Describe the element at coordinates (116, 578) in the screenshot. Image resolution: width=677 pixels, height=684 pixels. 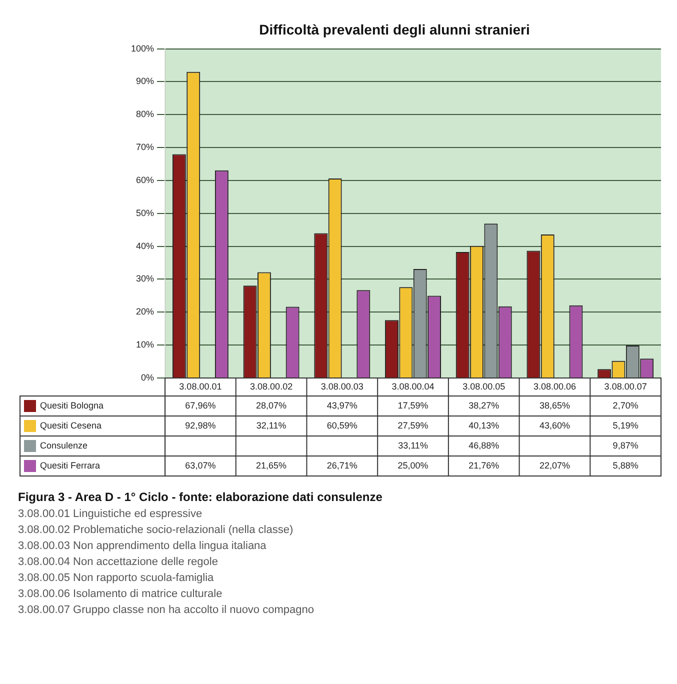
I see `text: 3.08.00.05 Non rapporto scuola-famiglia` at that location.